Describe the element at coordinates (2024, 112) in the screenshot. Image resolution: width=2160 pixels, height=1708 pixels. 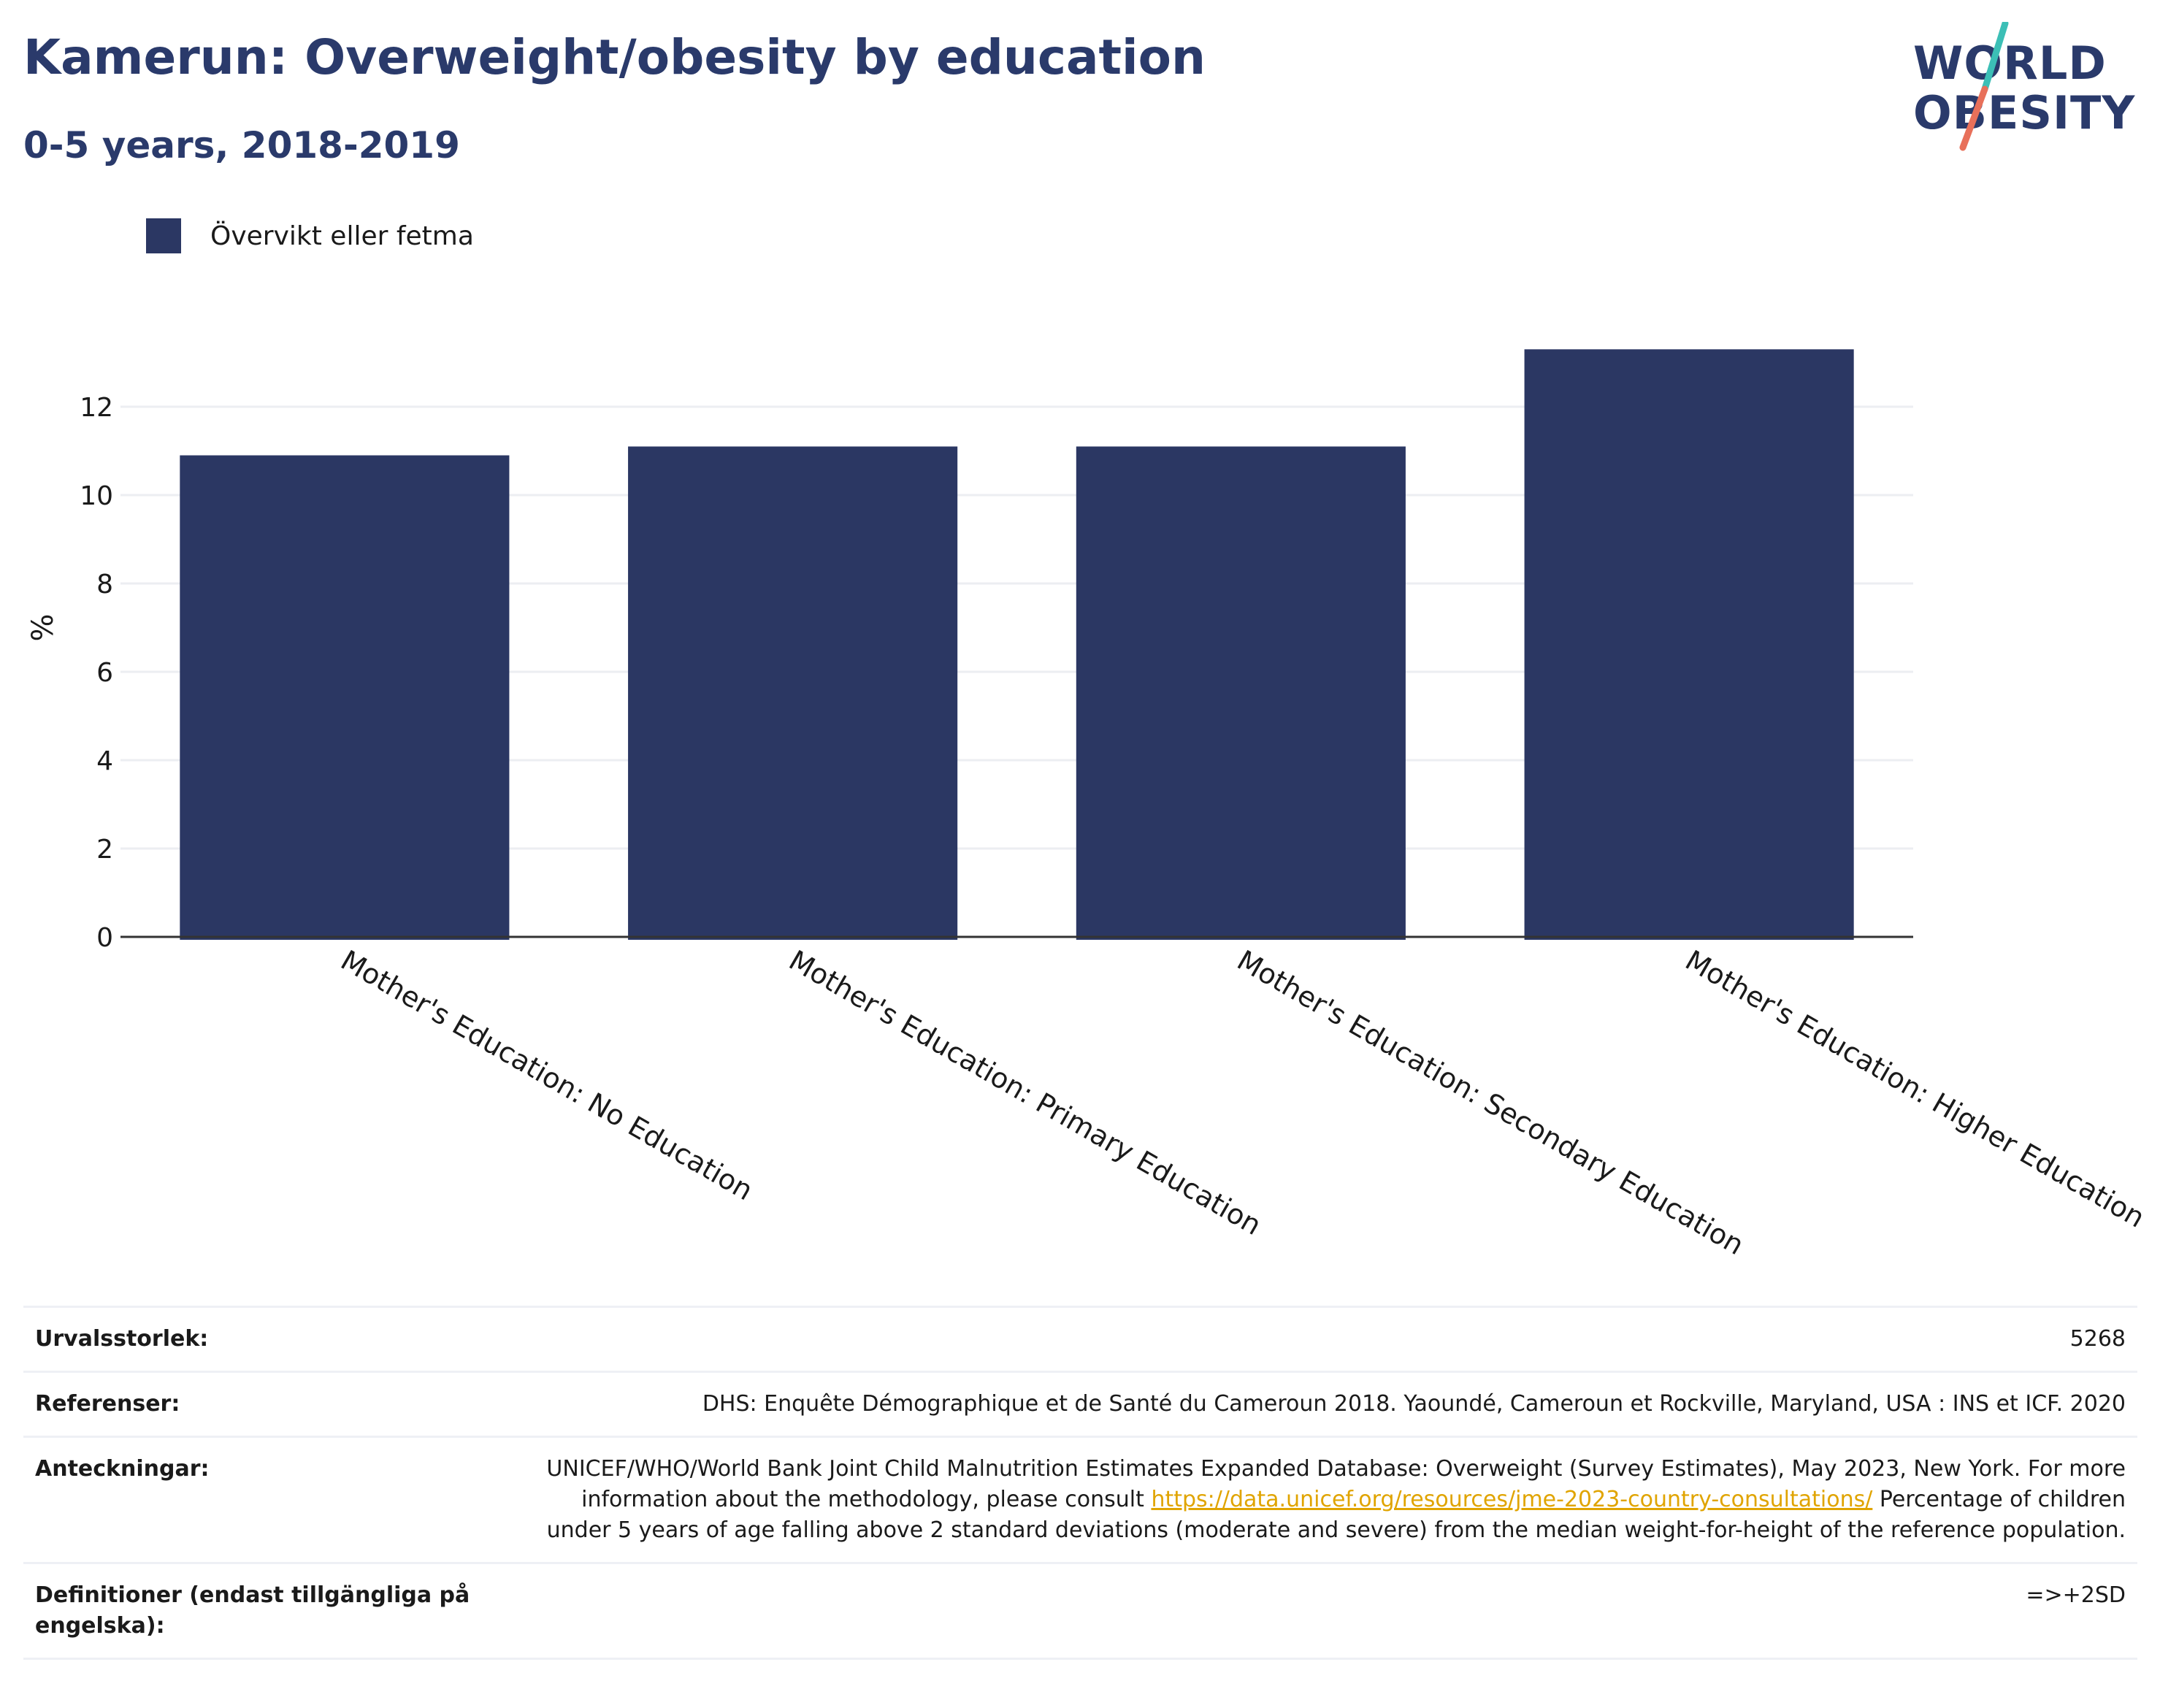
I see `logo-line-2: OBESITY` at that location.